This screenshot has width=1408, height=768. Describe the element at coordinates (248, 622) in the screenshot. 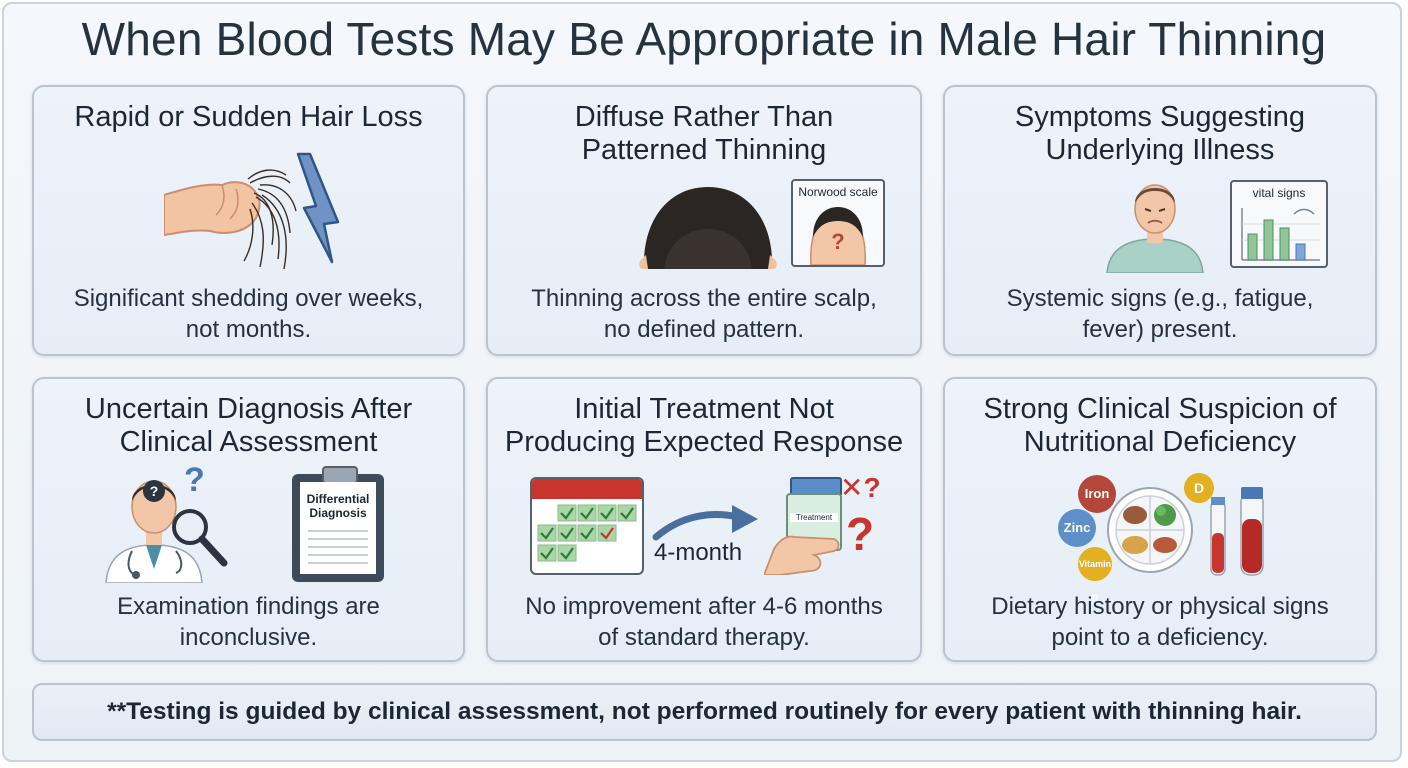

I see `card-description: Examination findings are inconclusive.` at that location.